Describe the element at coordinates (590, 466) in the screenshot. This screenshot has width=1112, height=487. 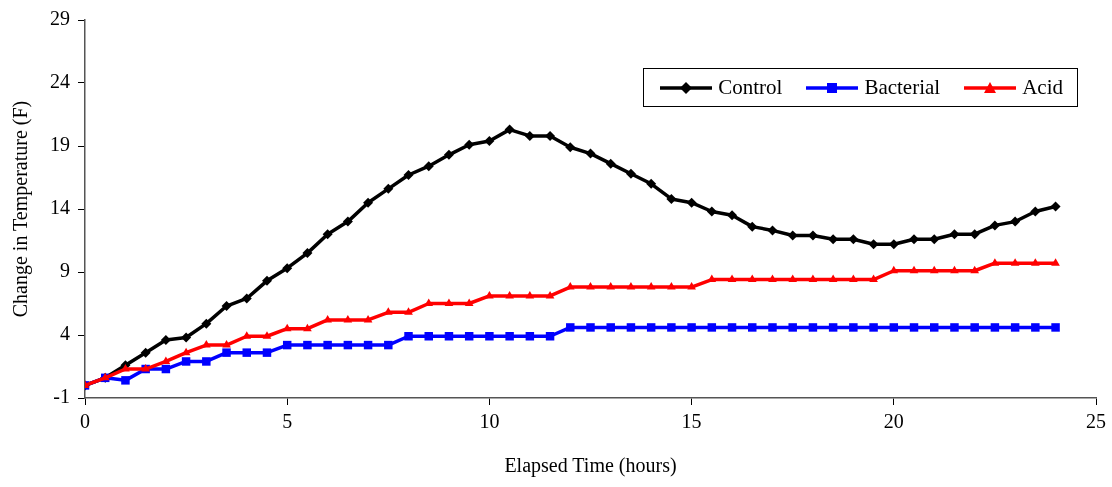
I see `x-axis-title: Elapsed Time (hours)` at that location.